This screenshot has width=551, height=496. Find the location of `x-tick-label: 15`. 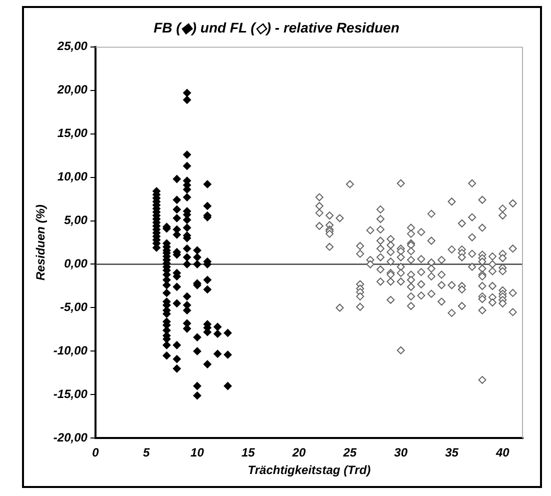

x-tick-label: 15 is located at coordinates (248, 453).